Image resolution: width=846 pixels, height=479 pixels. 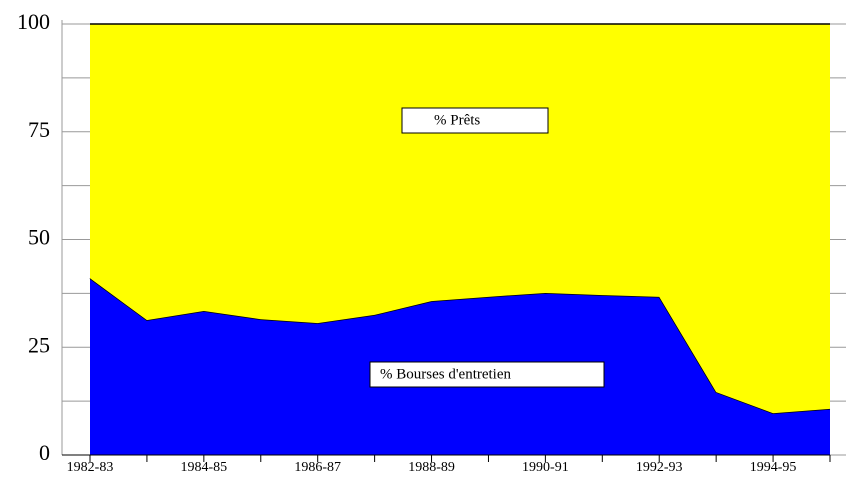 What do you see at coordinates (39, 344) in the screenshot?
I see `y-tick-label: 25` at bounding box center [39, 344].